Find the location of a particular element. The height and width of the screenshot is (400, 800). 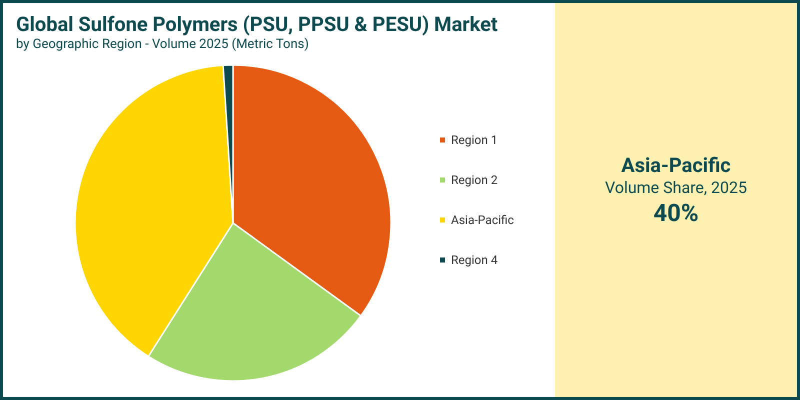

legend-label: Region 4 is located at coordinates (474, 260).